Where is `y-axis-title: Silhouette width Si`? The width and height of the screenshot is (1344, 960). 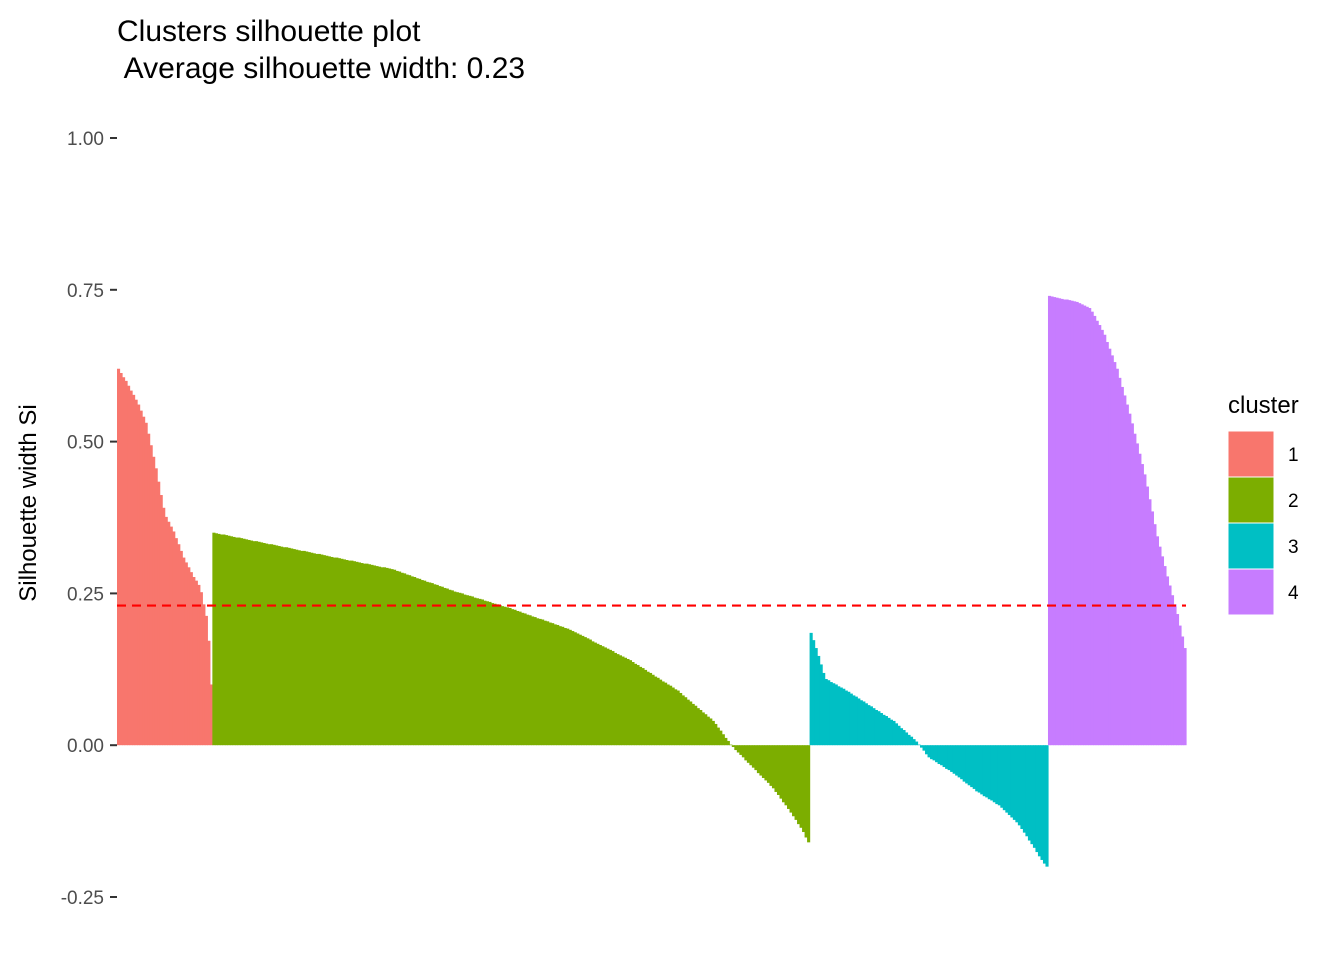 y-axis-title: Silhouette width Si is located at coordinates (28, 502).